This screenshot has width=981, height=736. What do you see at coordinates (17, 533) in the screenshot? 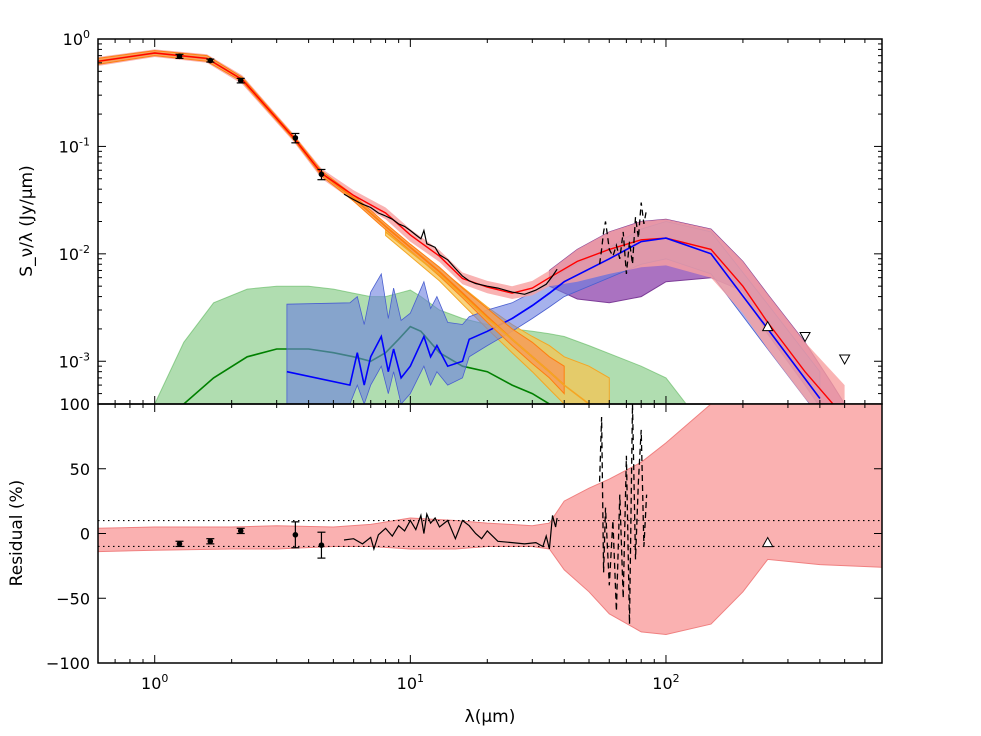
I see `residual-y-axis-label: Residual (%)` at bounding box center [17, 533].